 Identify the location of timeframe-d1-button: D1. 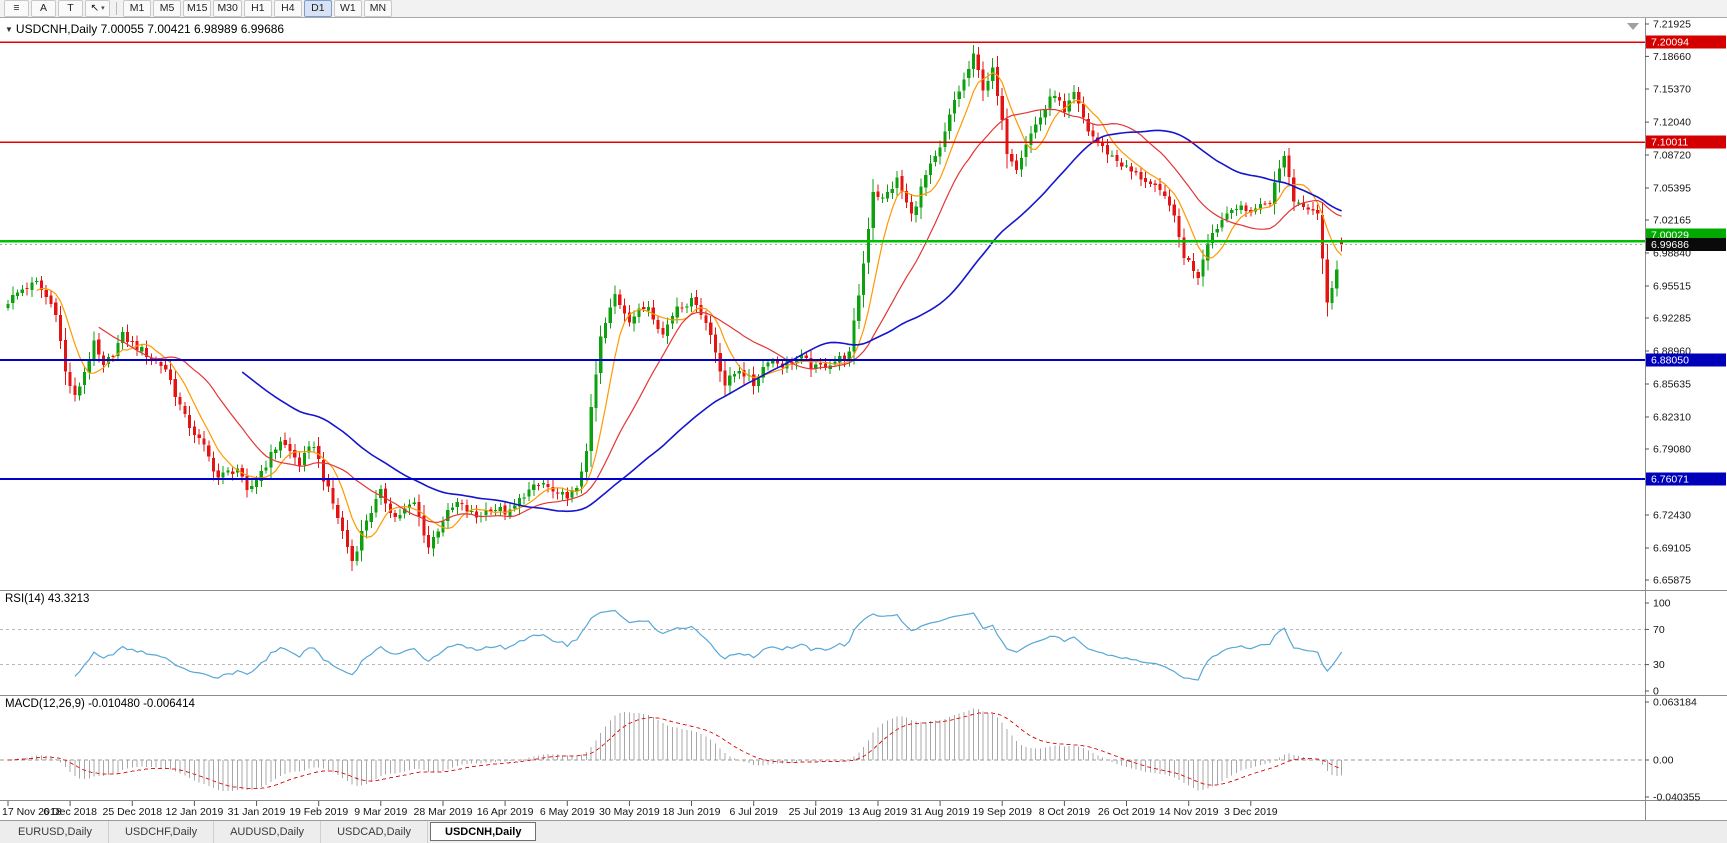
(317, 8).